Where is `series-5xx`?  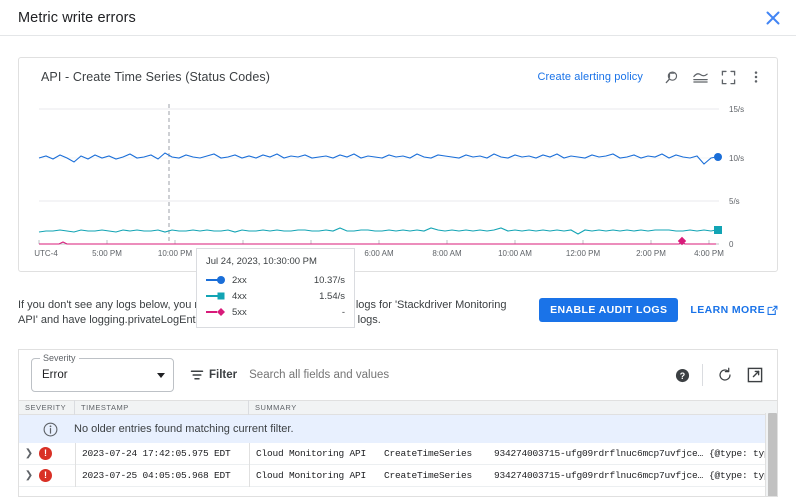 series-5xx is located at coordinates (377, 243).